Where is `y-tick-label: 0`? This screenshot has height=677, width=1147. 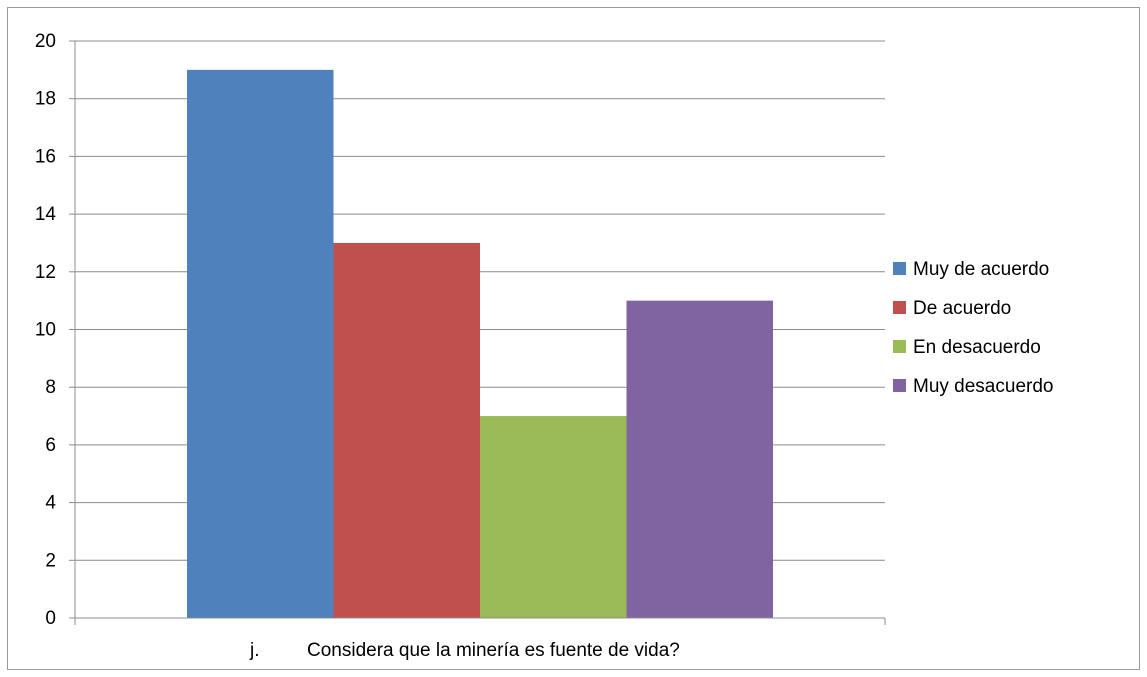
y-tick-label: 0 is located at coordinates (50, 618).